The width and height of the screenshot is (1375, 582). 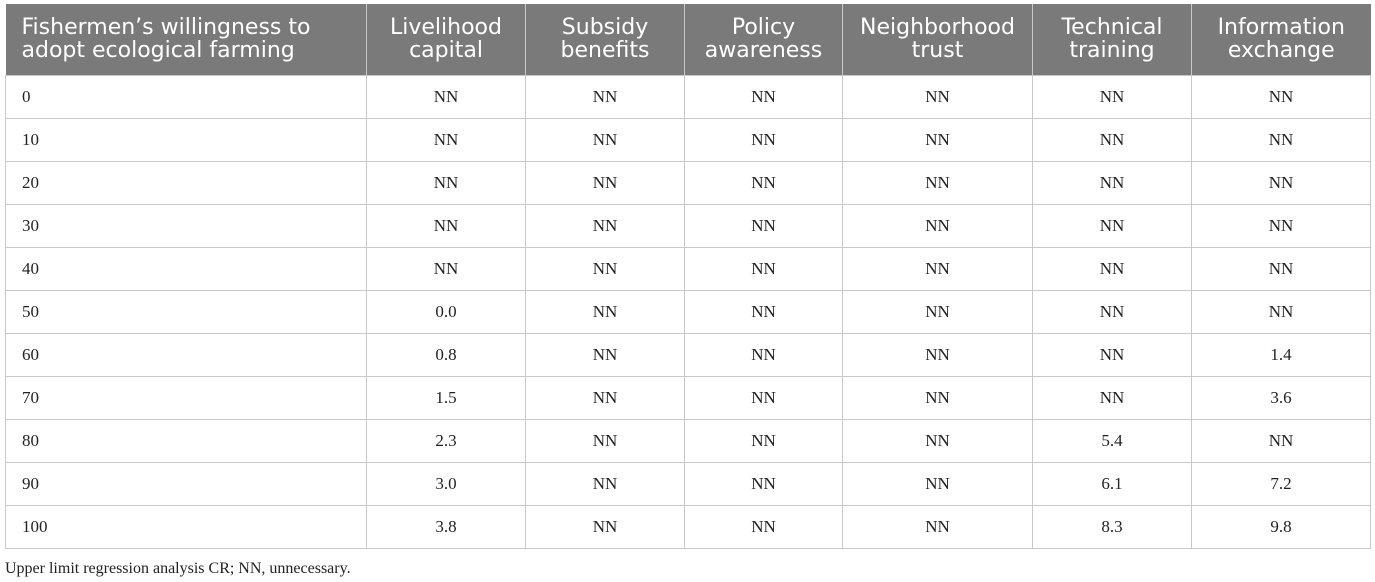 What do you see at coordinates (446, 483) in the screenshot?
I see `value-cell: 3.0` at bounding box center [446, 483].